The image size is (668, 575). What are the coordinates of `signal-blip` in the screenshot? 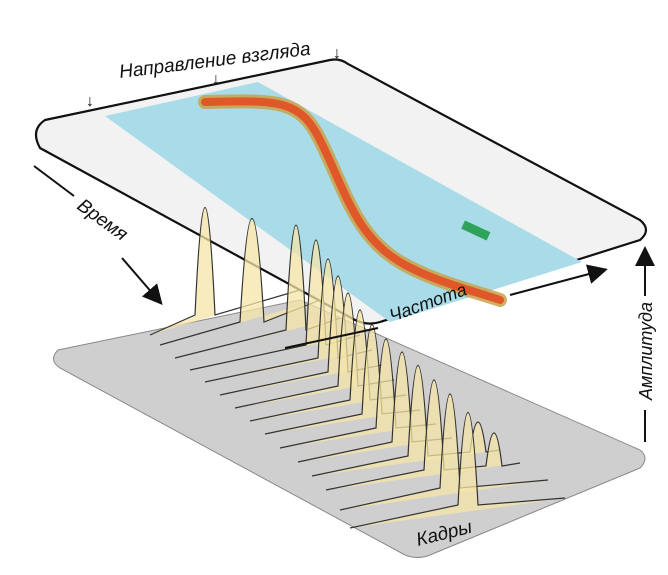 It's located at (476, 230).